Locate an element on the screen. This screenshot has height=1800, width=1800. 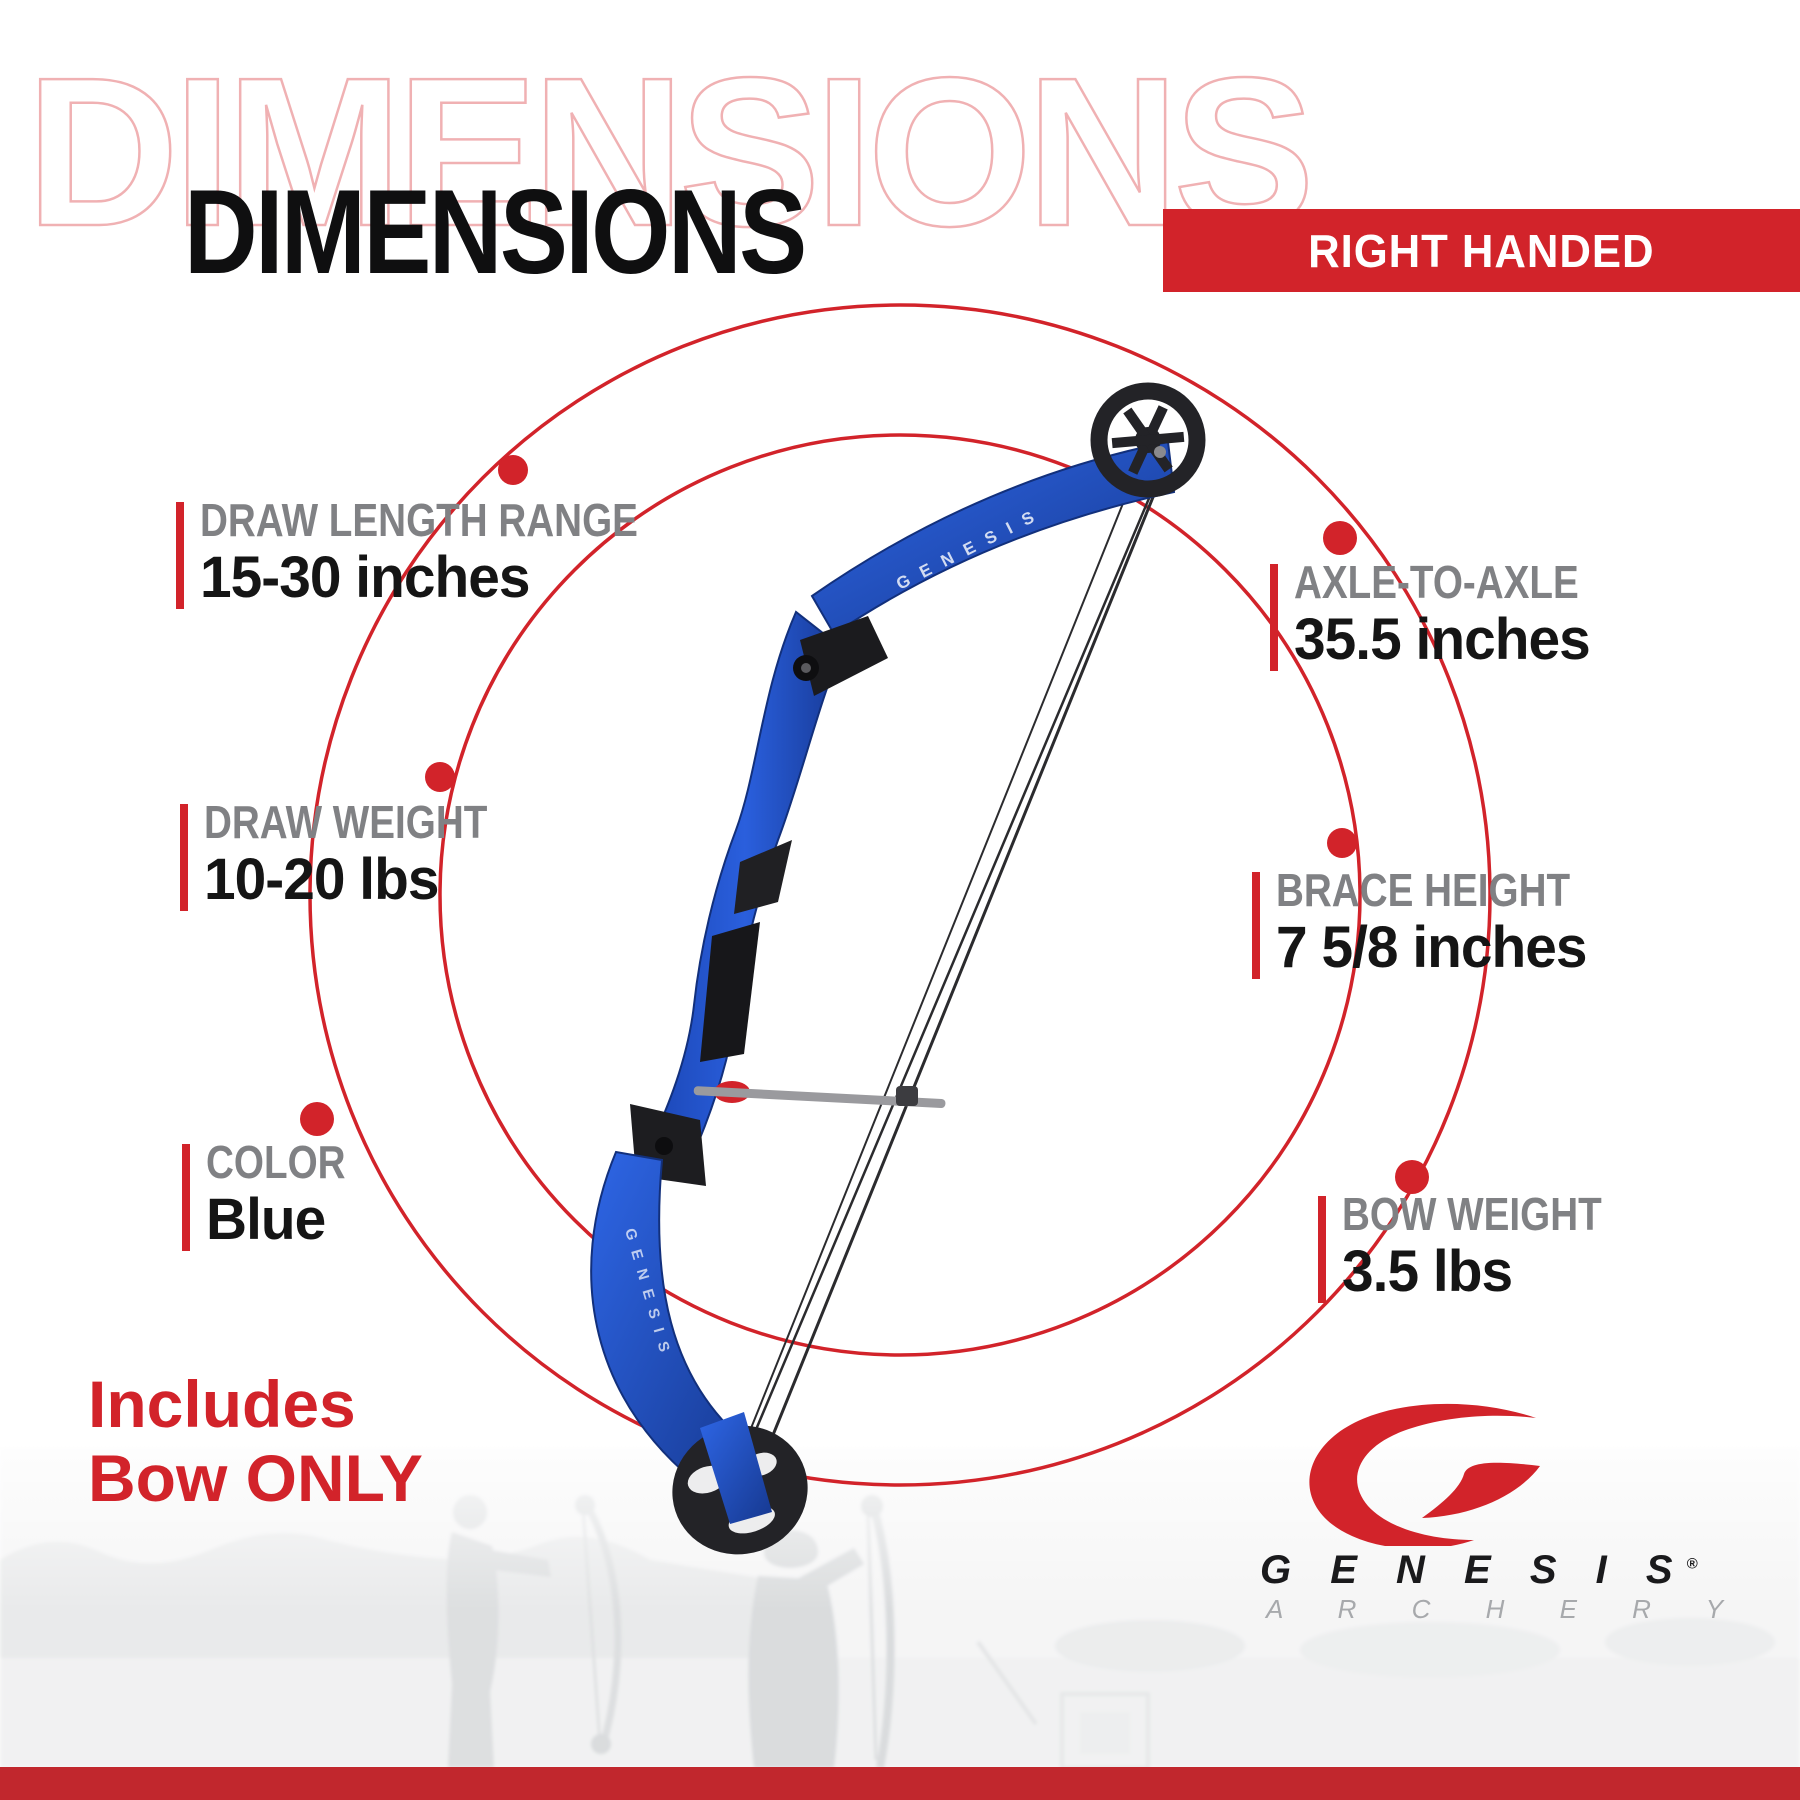
bow-lower-limb-tip is located at coordinates (736, 1468).